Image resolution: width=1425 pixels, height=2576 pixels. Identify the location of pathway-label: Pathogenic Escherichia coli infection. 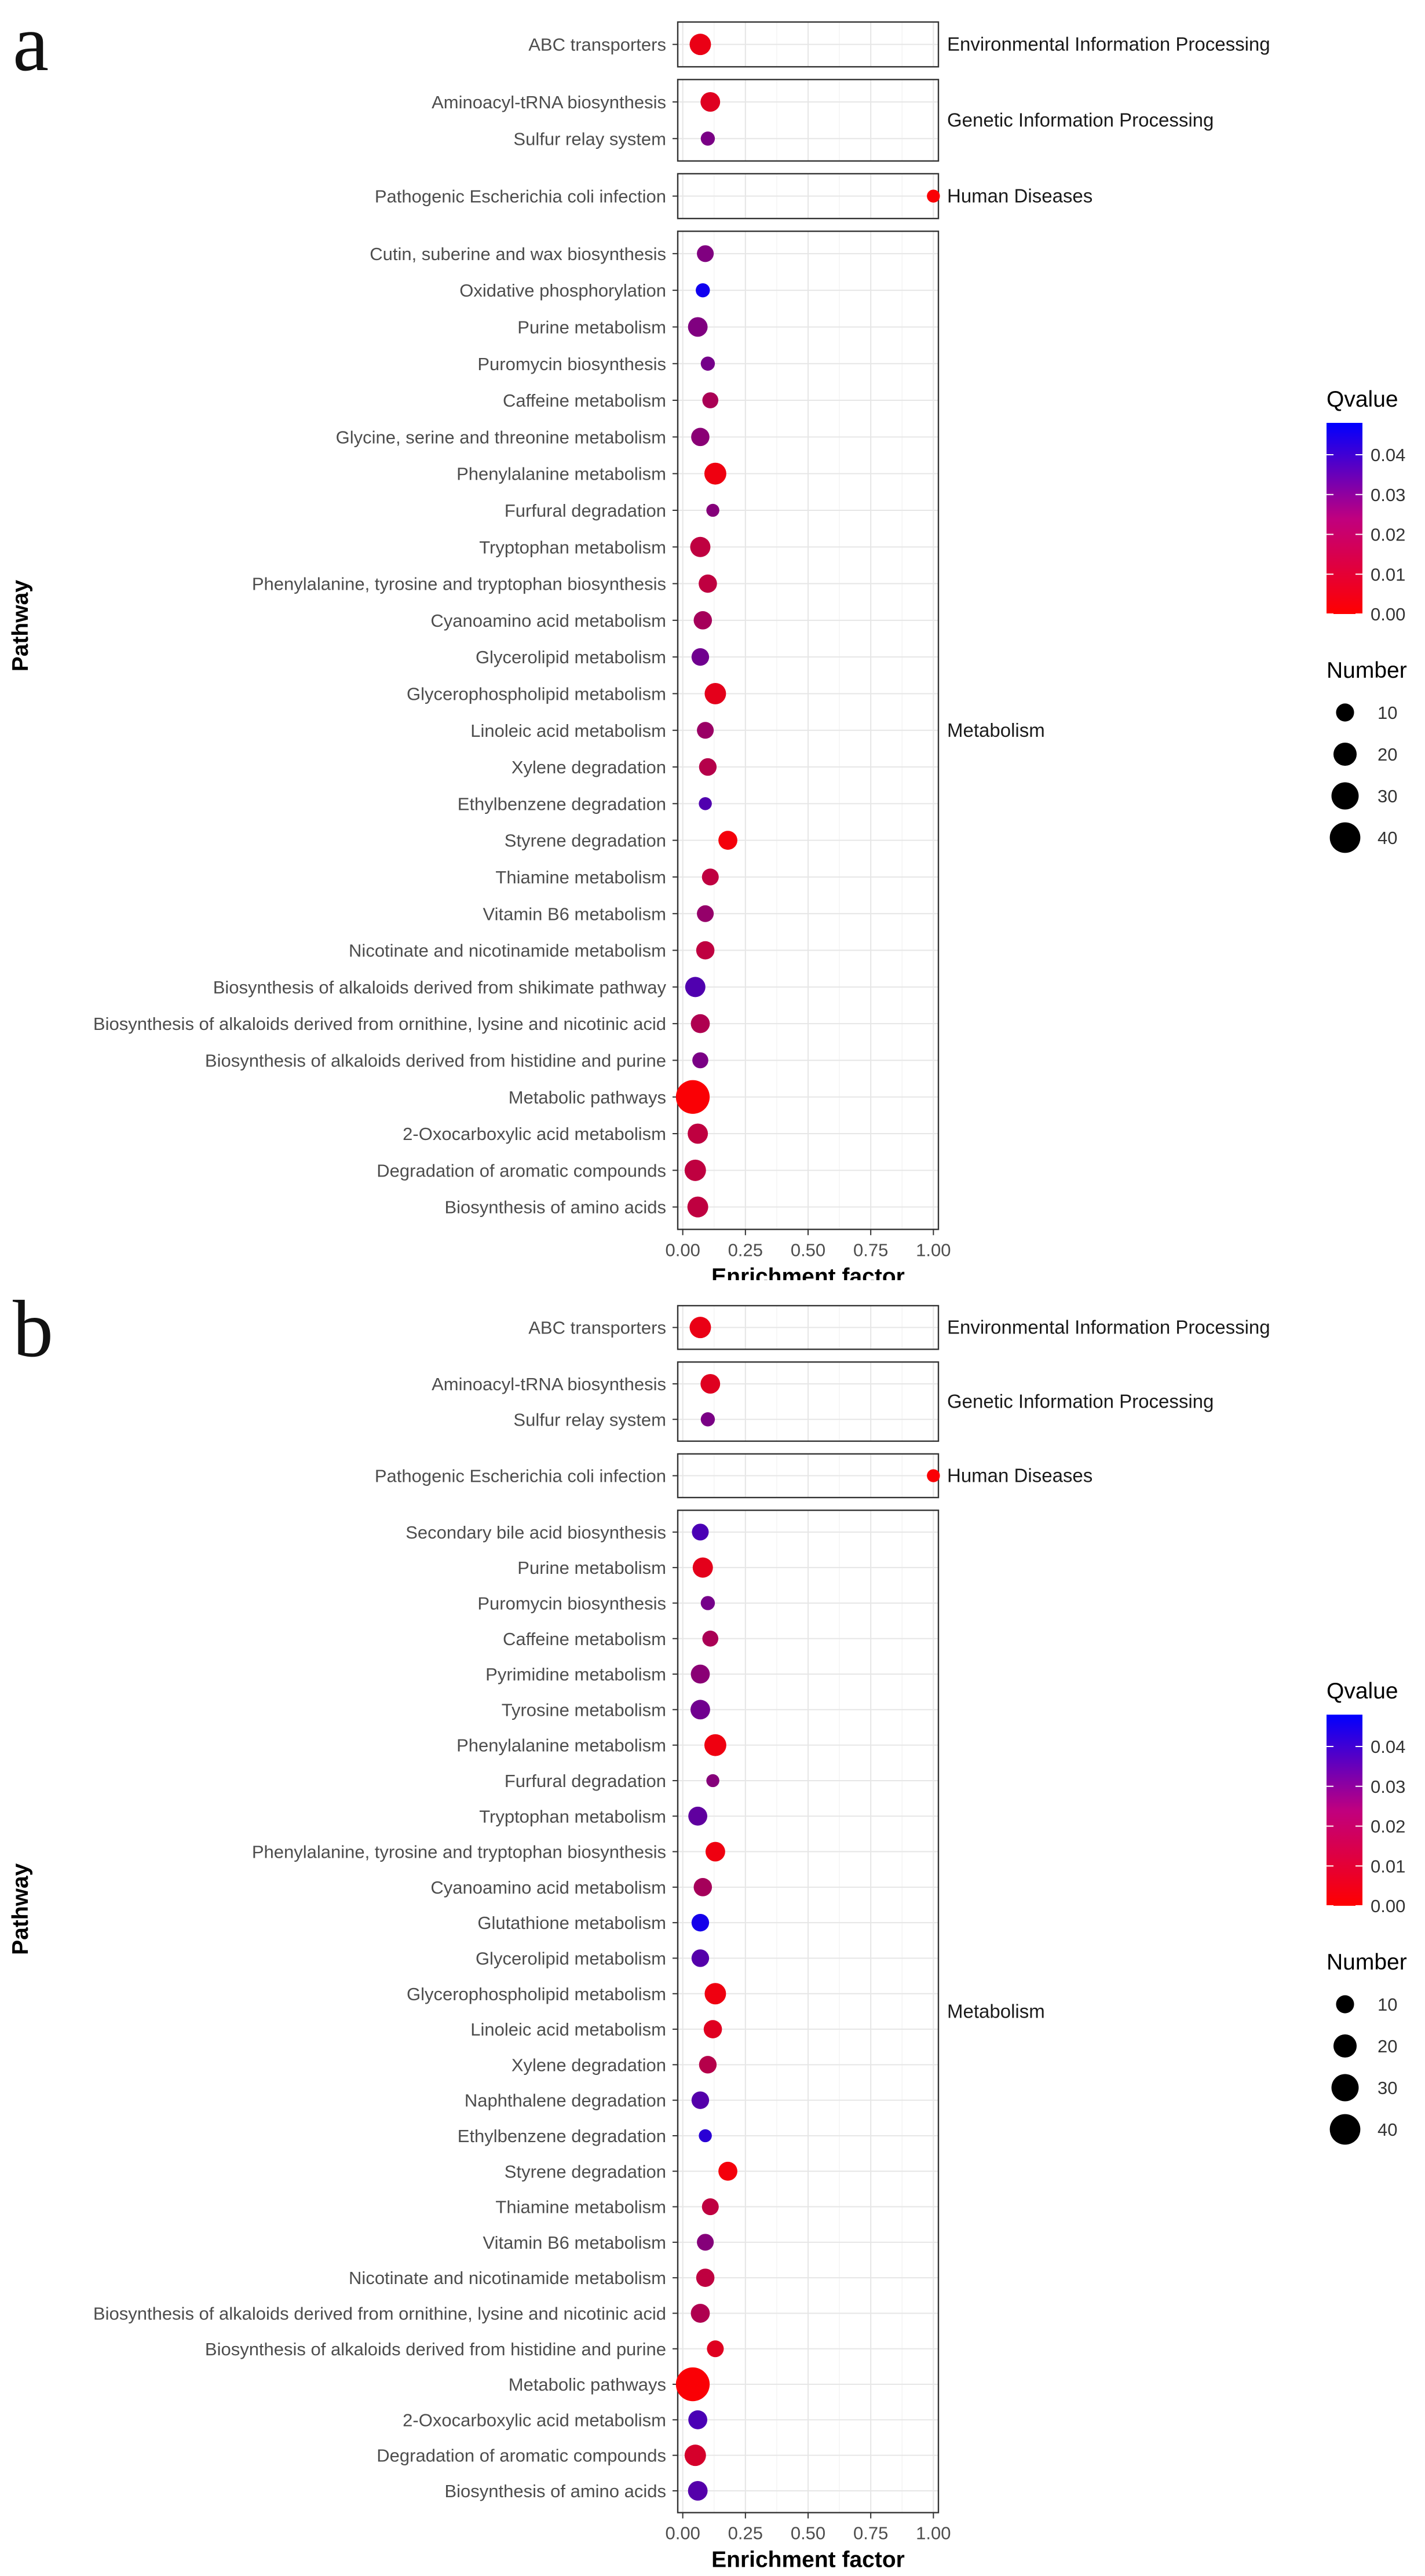
(520, 1476).